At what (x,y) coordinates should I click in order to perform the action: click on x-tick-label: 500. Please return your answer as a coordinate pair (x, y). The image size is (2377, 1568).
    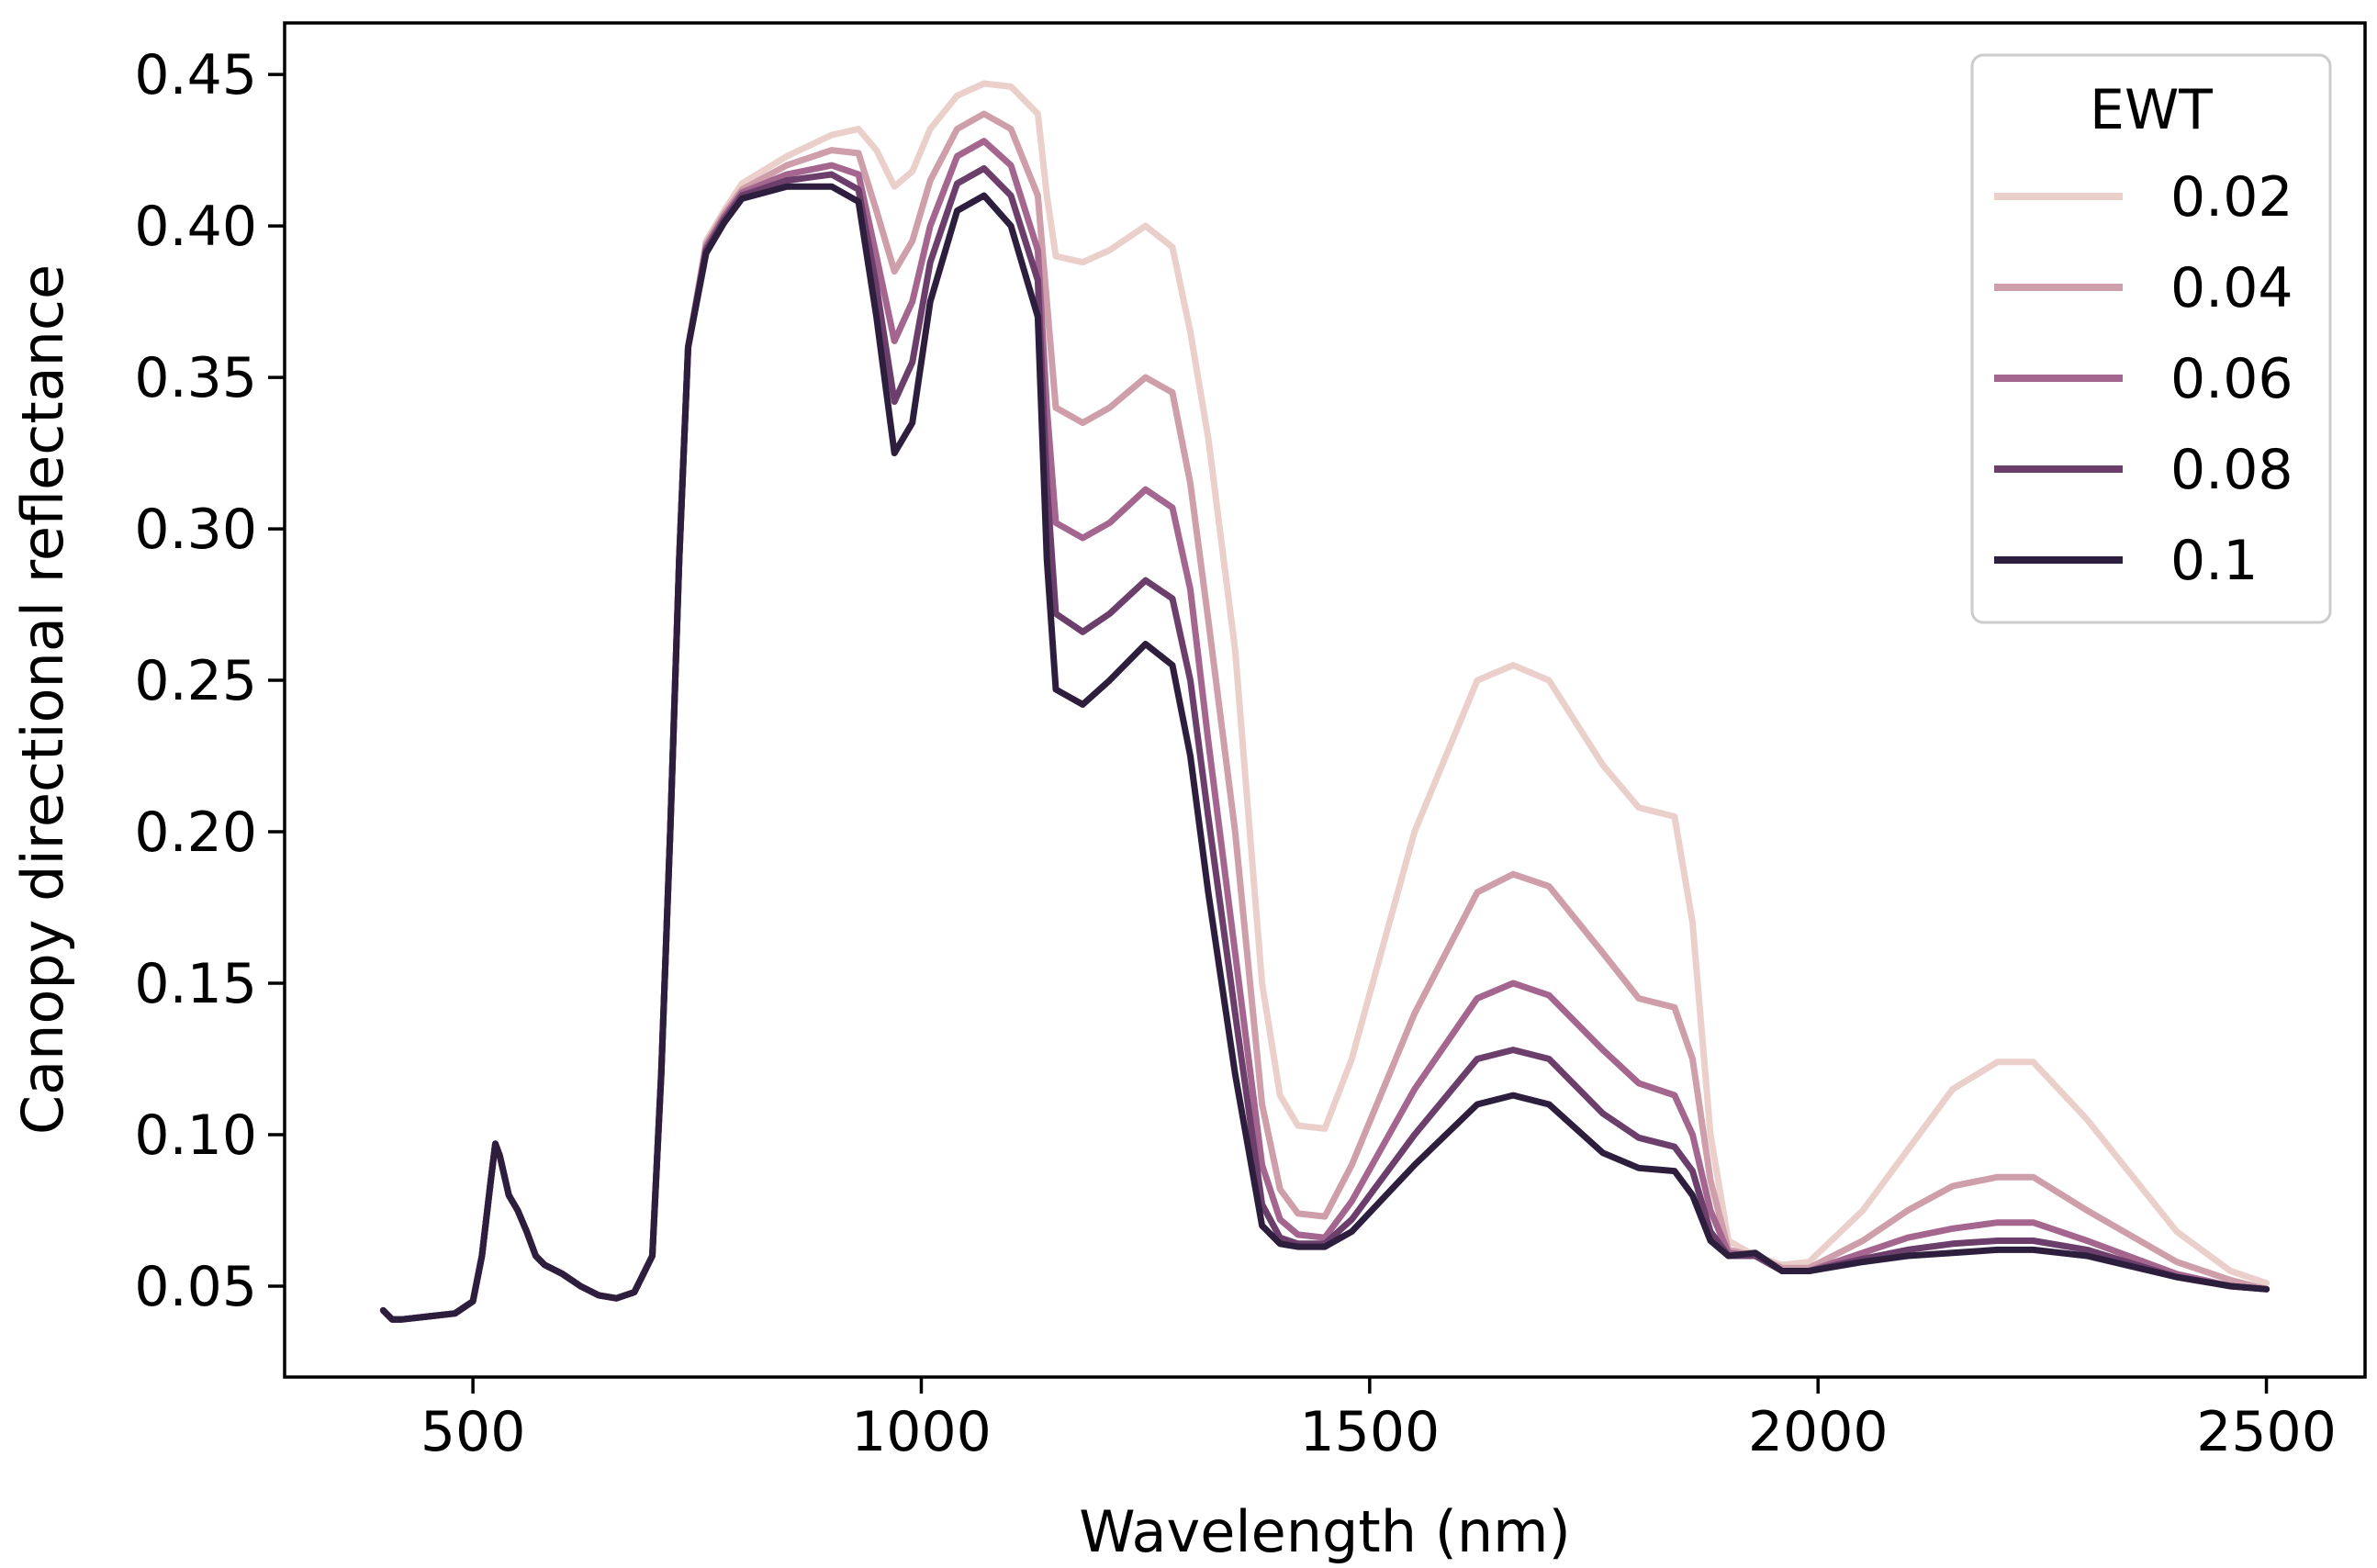
    Looking at the image, I should click on (473, 1432).